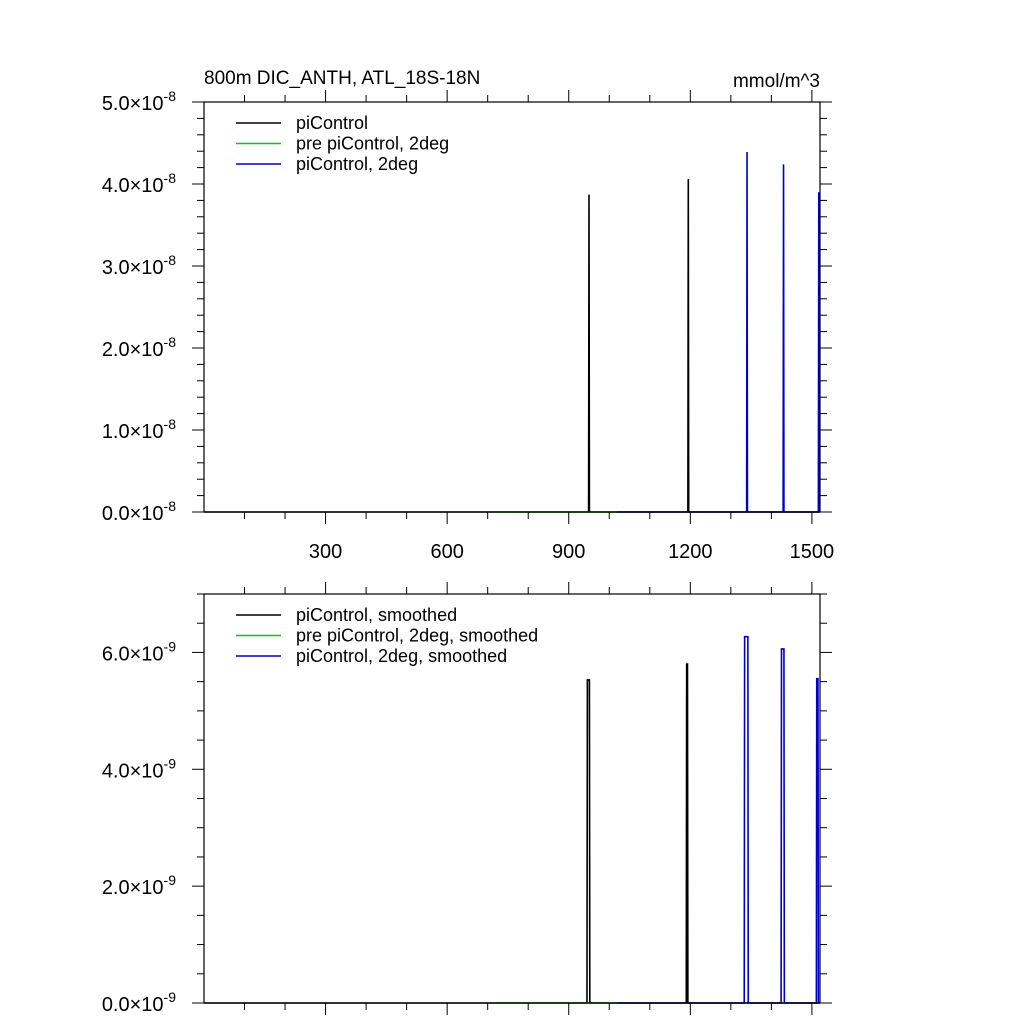  I want to click on legend-entry-1: piControl, so click(332, 123).